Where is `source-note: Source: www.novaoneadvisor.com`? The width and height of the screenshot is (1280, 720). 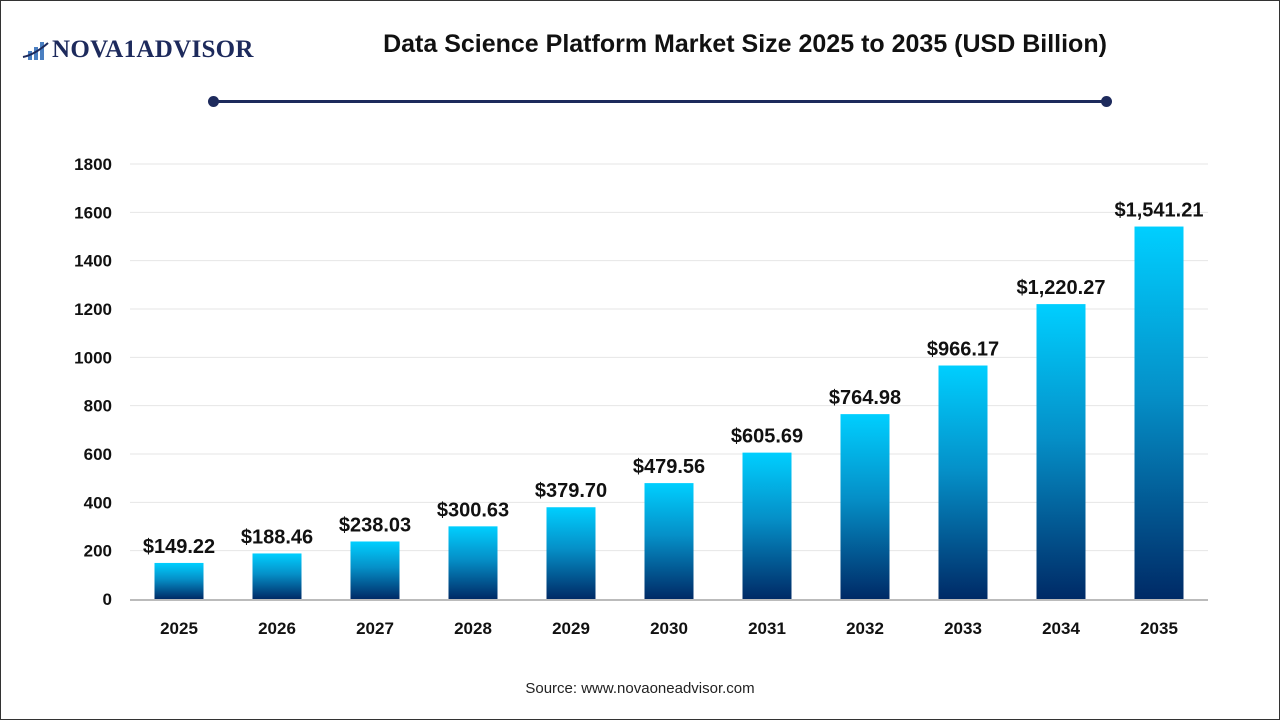 source-note: Source: www.novaoneadvisor.com is located at coordinates (640, 688).